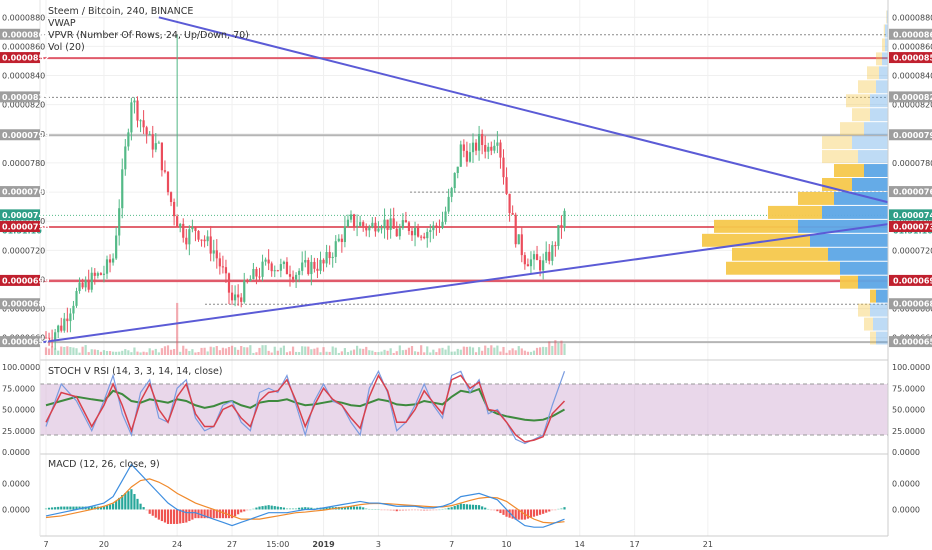 The height and width of the screenshot is (550, 932). I want to click on price-label: 0.0000683, so click(912, 304).